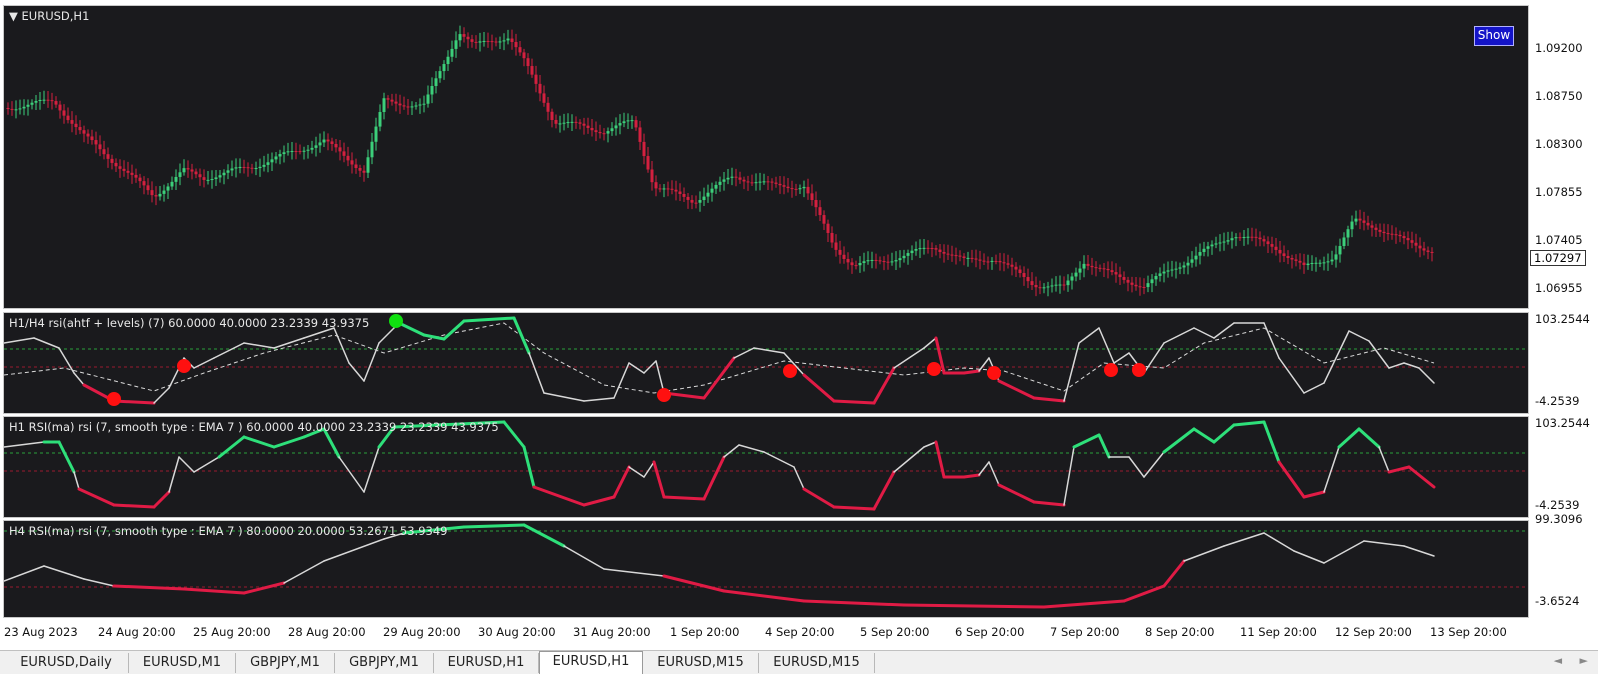  I want to click on tab-gbpjpy-m1-2: GBPJPY,M1, so click(384, 663).